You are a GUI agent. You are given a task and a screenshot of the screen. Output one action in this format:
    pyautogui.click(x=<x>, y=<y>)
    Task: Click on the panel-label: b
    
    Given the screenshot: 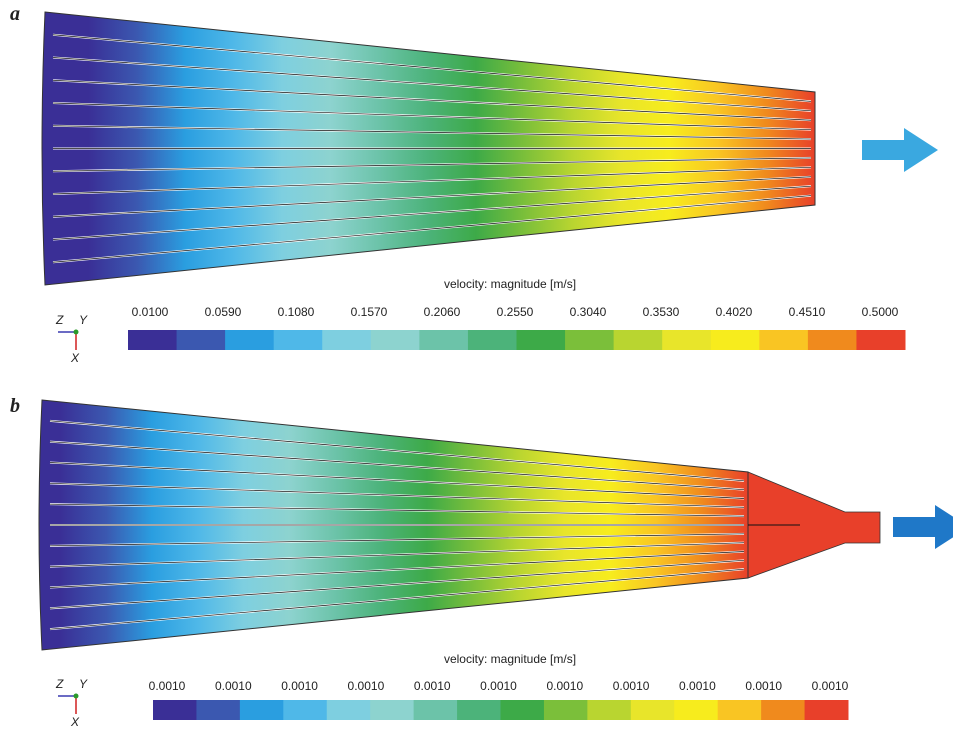 What is the action you would take?
    pyautogui.click(x=15, y=406)
    